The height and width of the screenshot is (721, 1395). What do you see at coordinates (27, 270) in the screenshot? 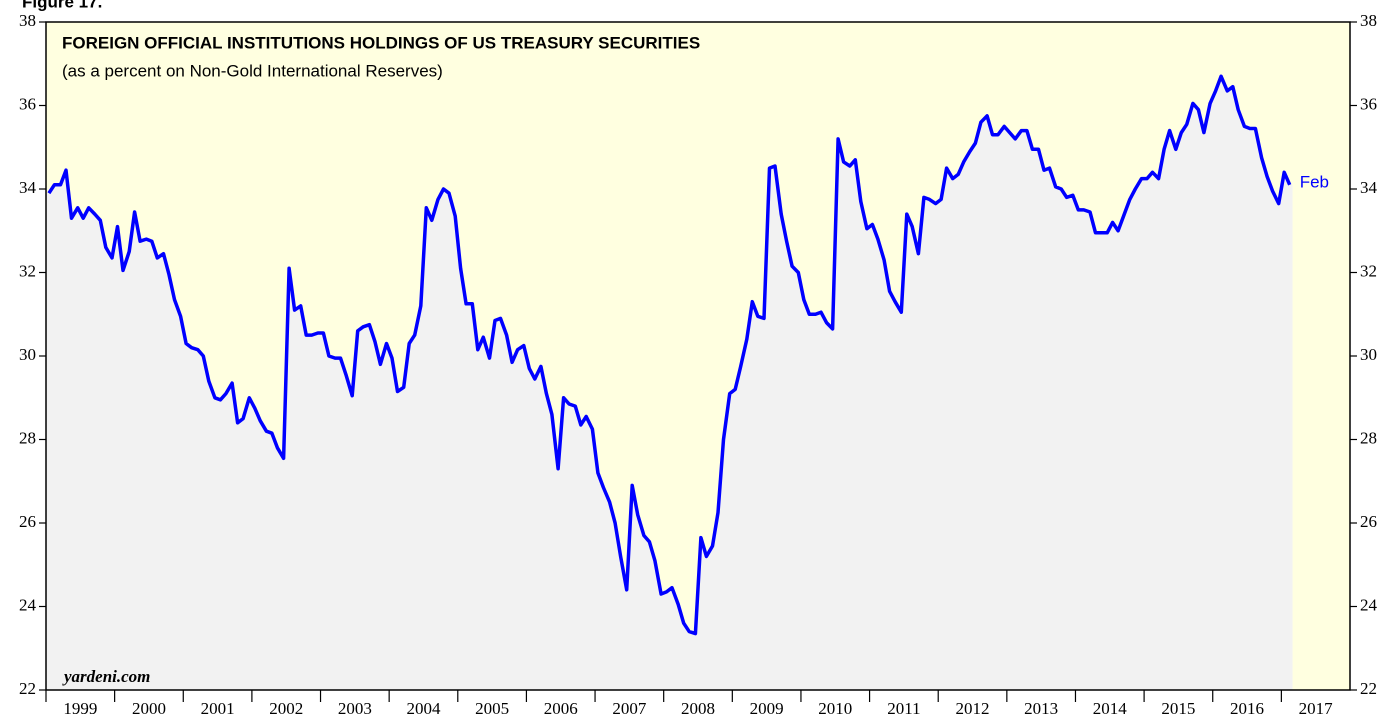
I see `y-tick-label: 32` at bounding box center [27, 270].